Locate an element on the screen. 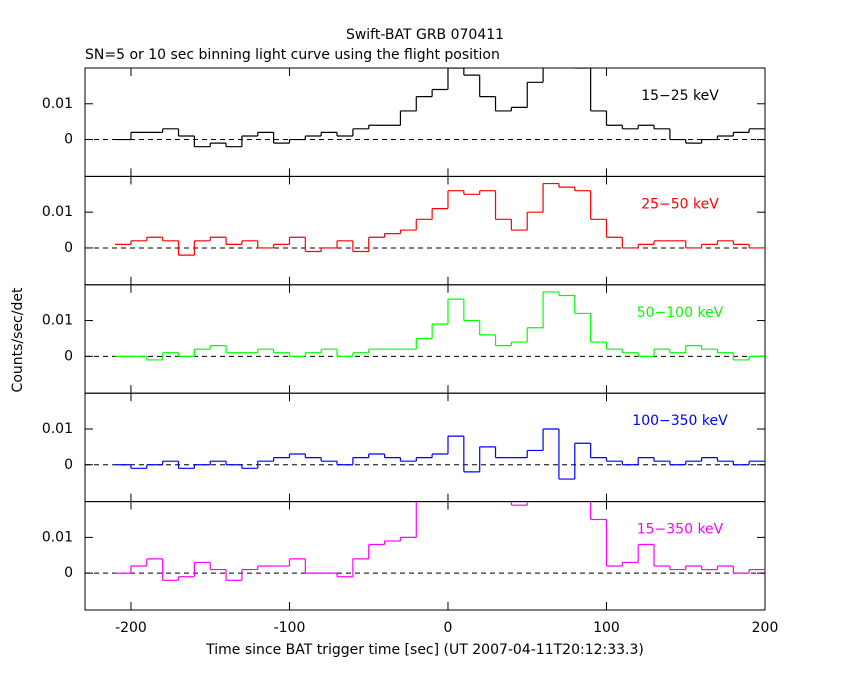 The height and width of the screenshot is (680, 850). band-label: 15−350 keV is located at coordinates (680, 530).